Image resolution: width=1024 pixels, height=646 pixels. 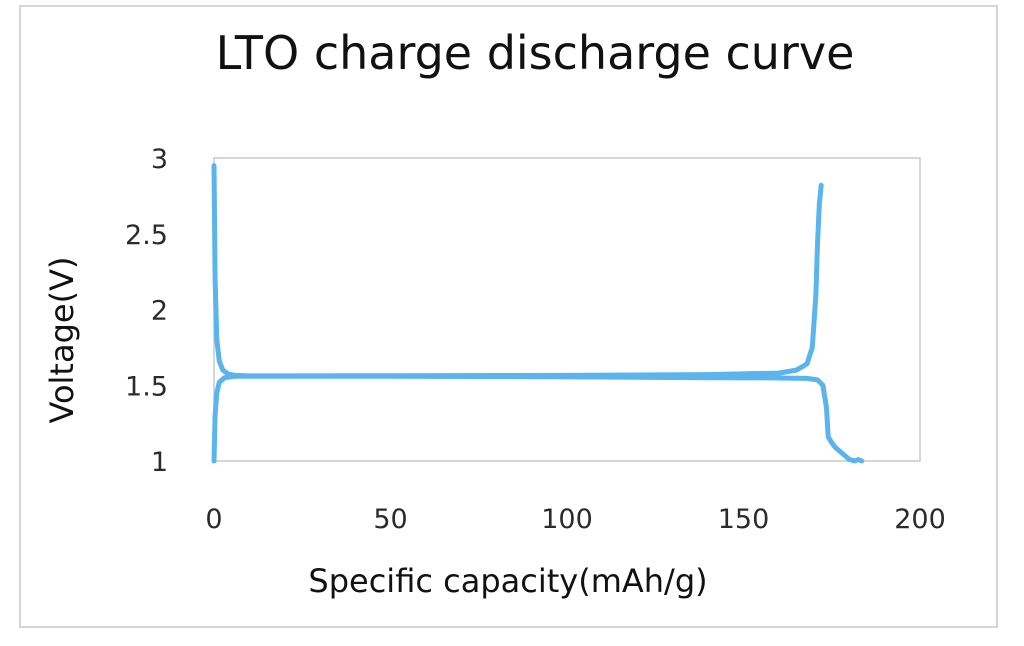 I want to click on x-tick-label: 200, so click(x=920, y=519).